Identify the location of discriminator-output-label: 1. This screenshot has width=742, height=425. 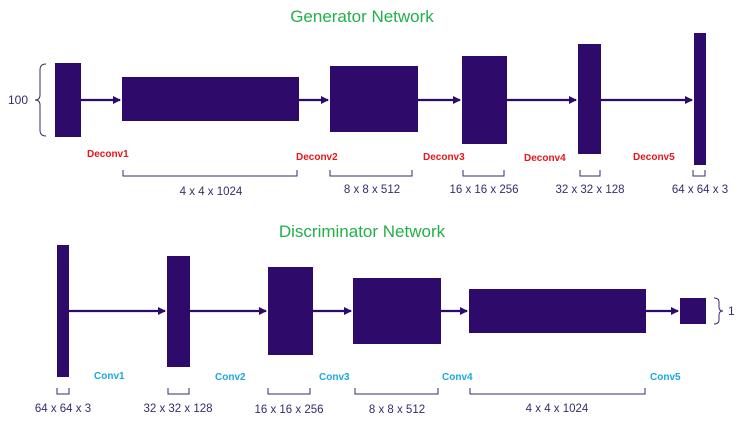
(731, 311).